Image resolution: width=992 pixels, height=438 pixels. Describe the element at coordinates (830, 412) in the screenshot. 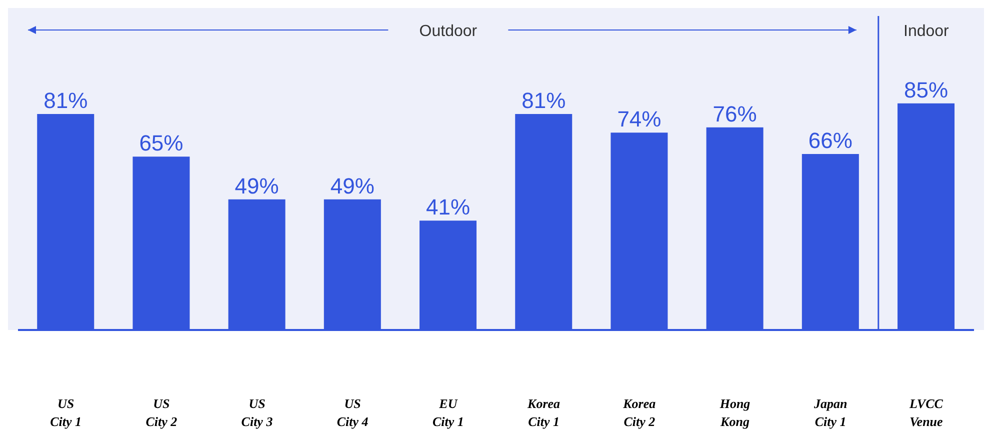

I see `x-tick-label: Japan City 1` at that location.